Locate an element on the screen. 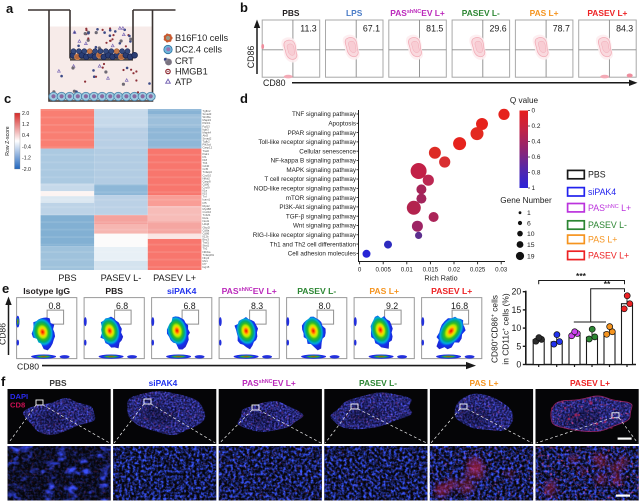 The height and width of the screenshot is (502, 640). svg-text: Cellular senescence is located at coordinates (327, 151).